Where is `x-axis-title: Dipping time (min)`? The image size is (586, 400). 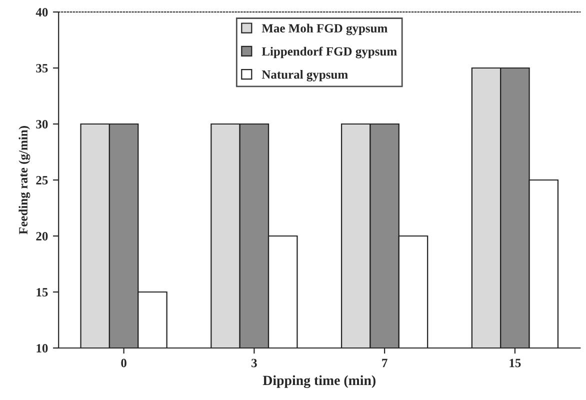
x-axis-title: Dipping time (min) is located at coordinates (319, 381).